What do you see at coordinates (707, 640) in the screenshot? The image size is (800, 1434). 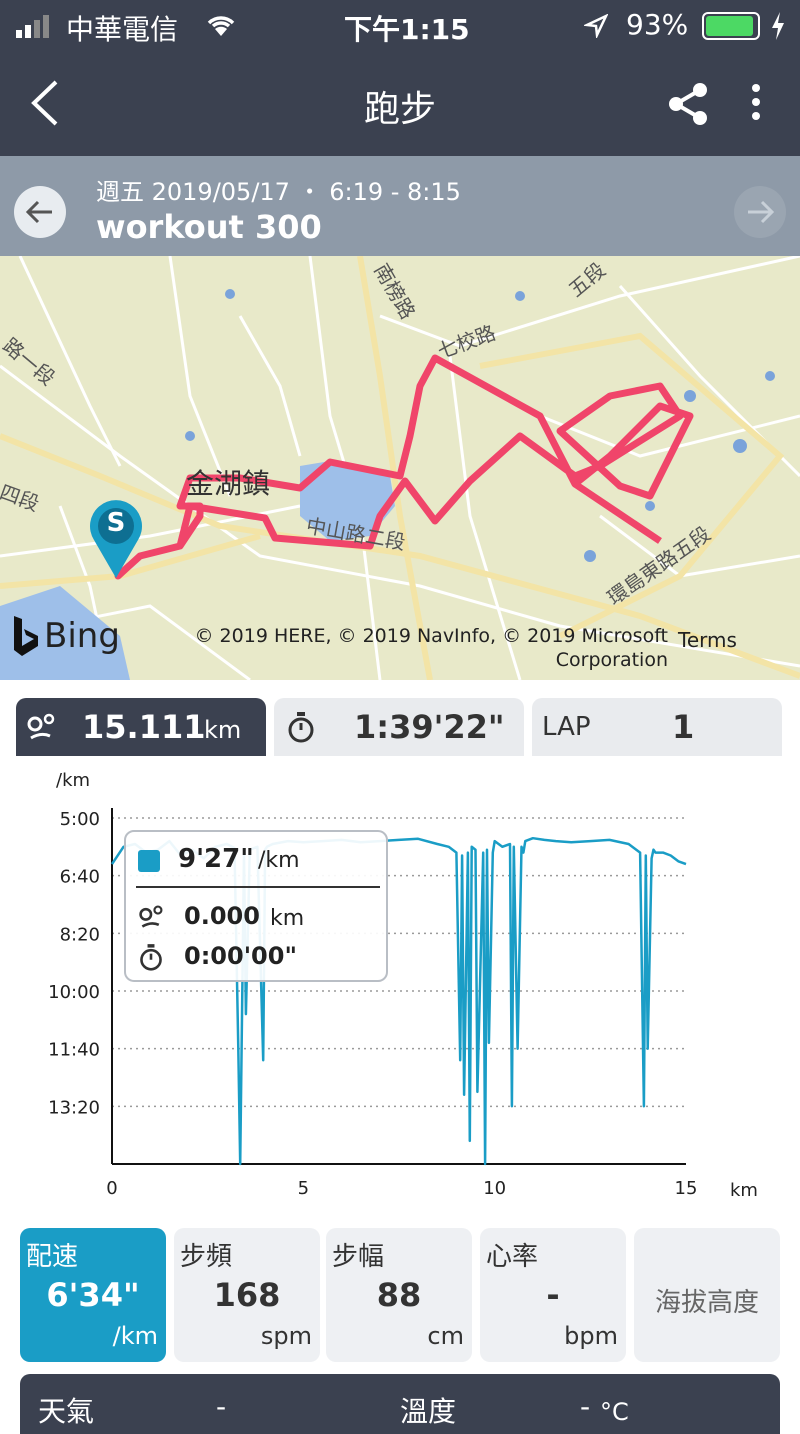 I see `map-terms-link: Terms` at bounding box center [707, 640].